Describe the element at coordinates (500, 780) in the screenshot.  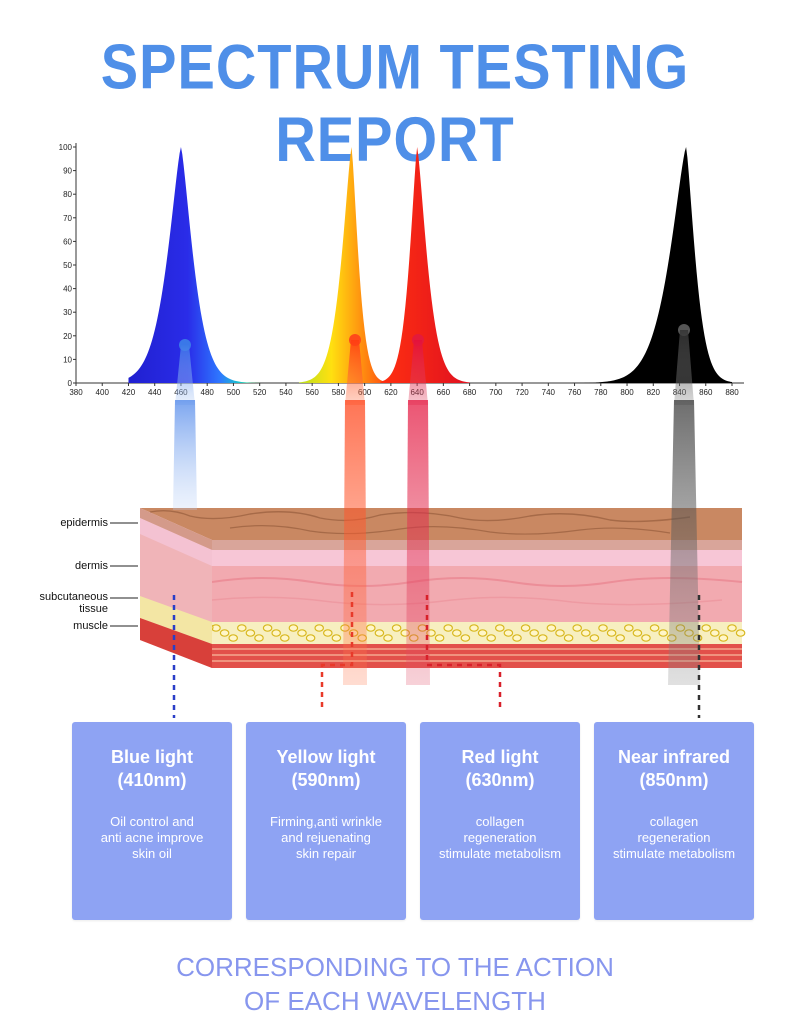
I see `card-wavelength: (630nm)` at that location.